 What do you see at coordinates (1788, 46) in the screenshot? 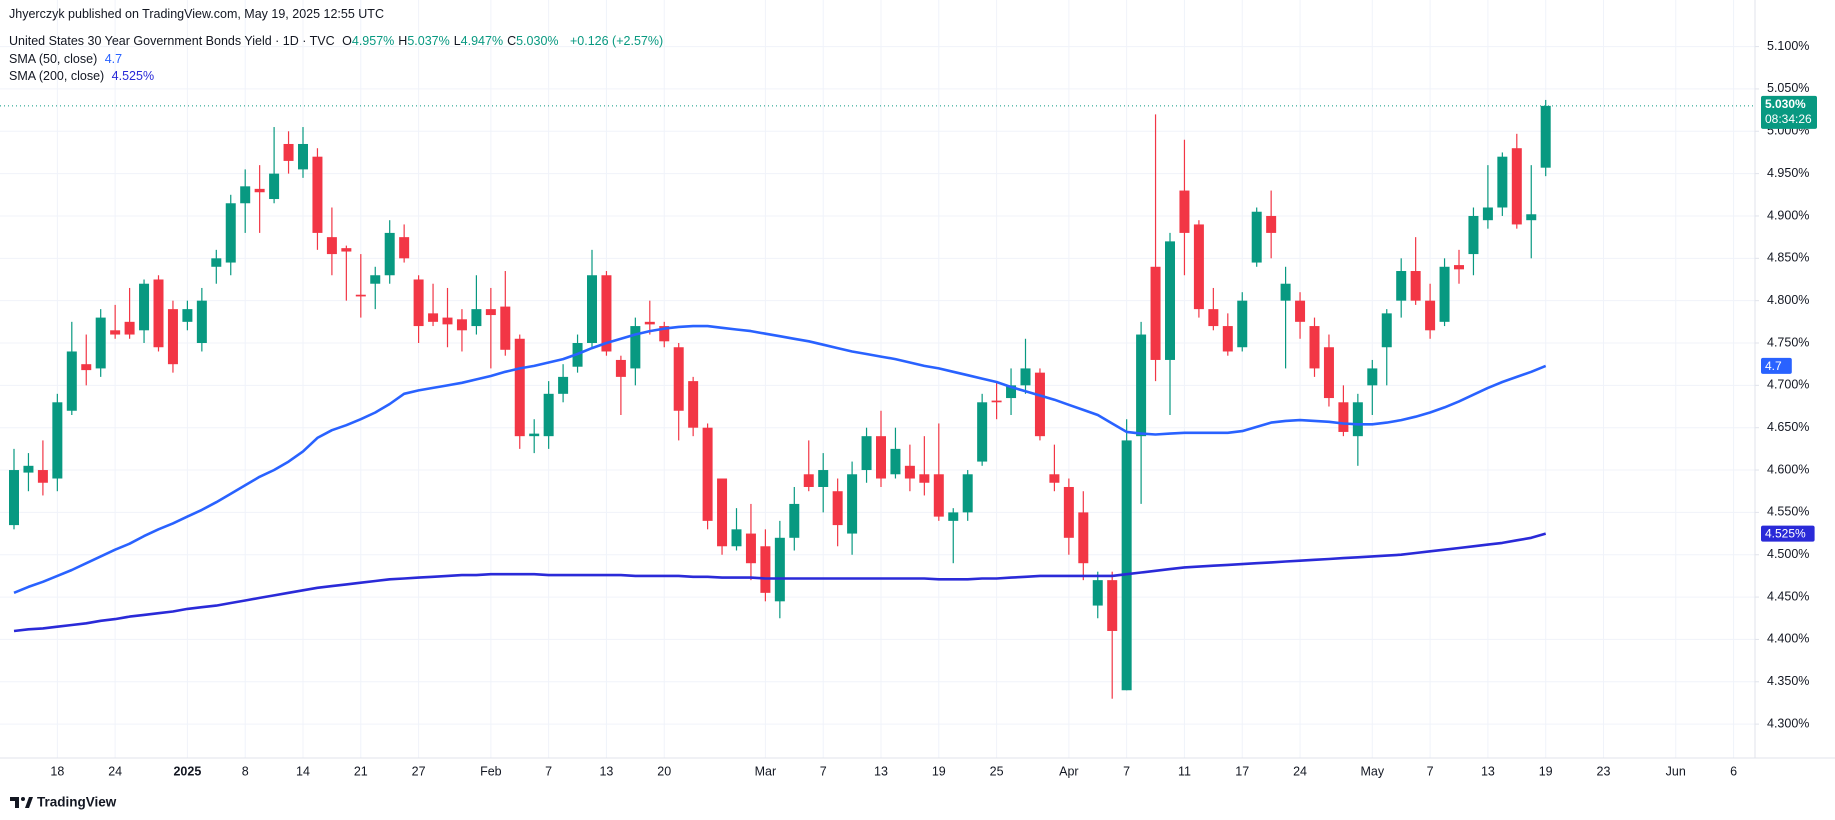
I see `y-tick-label: 5.100%` at bounding box center [1788, 46].